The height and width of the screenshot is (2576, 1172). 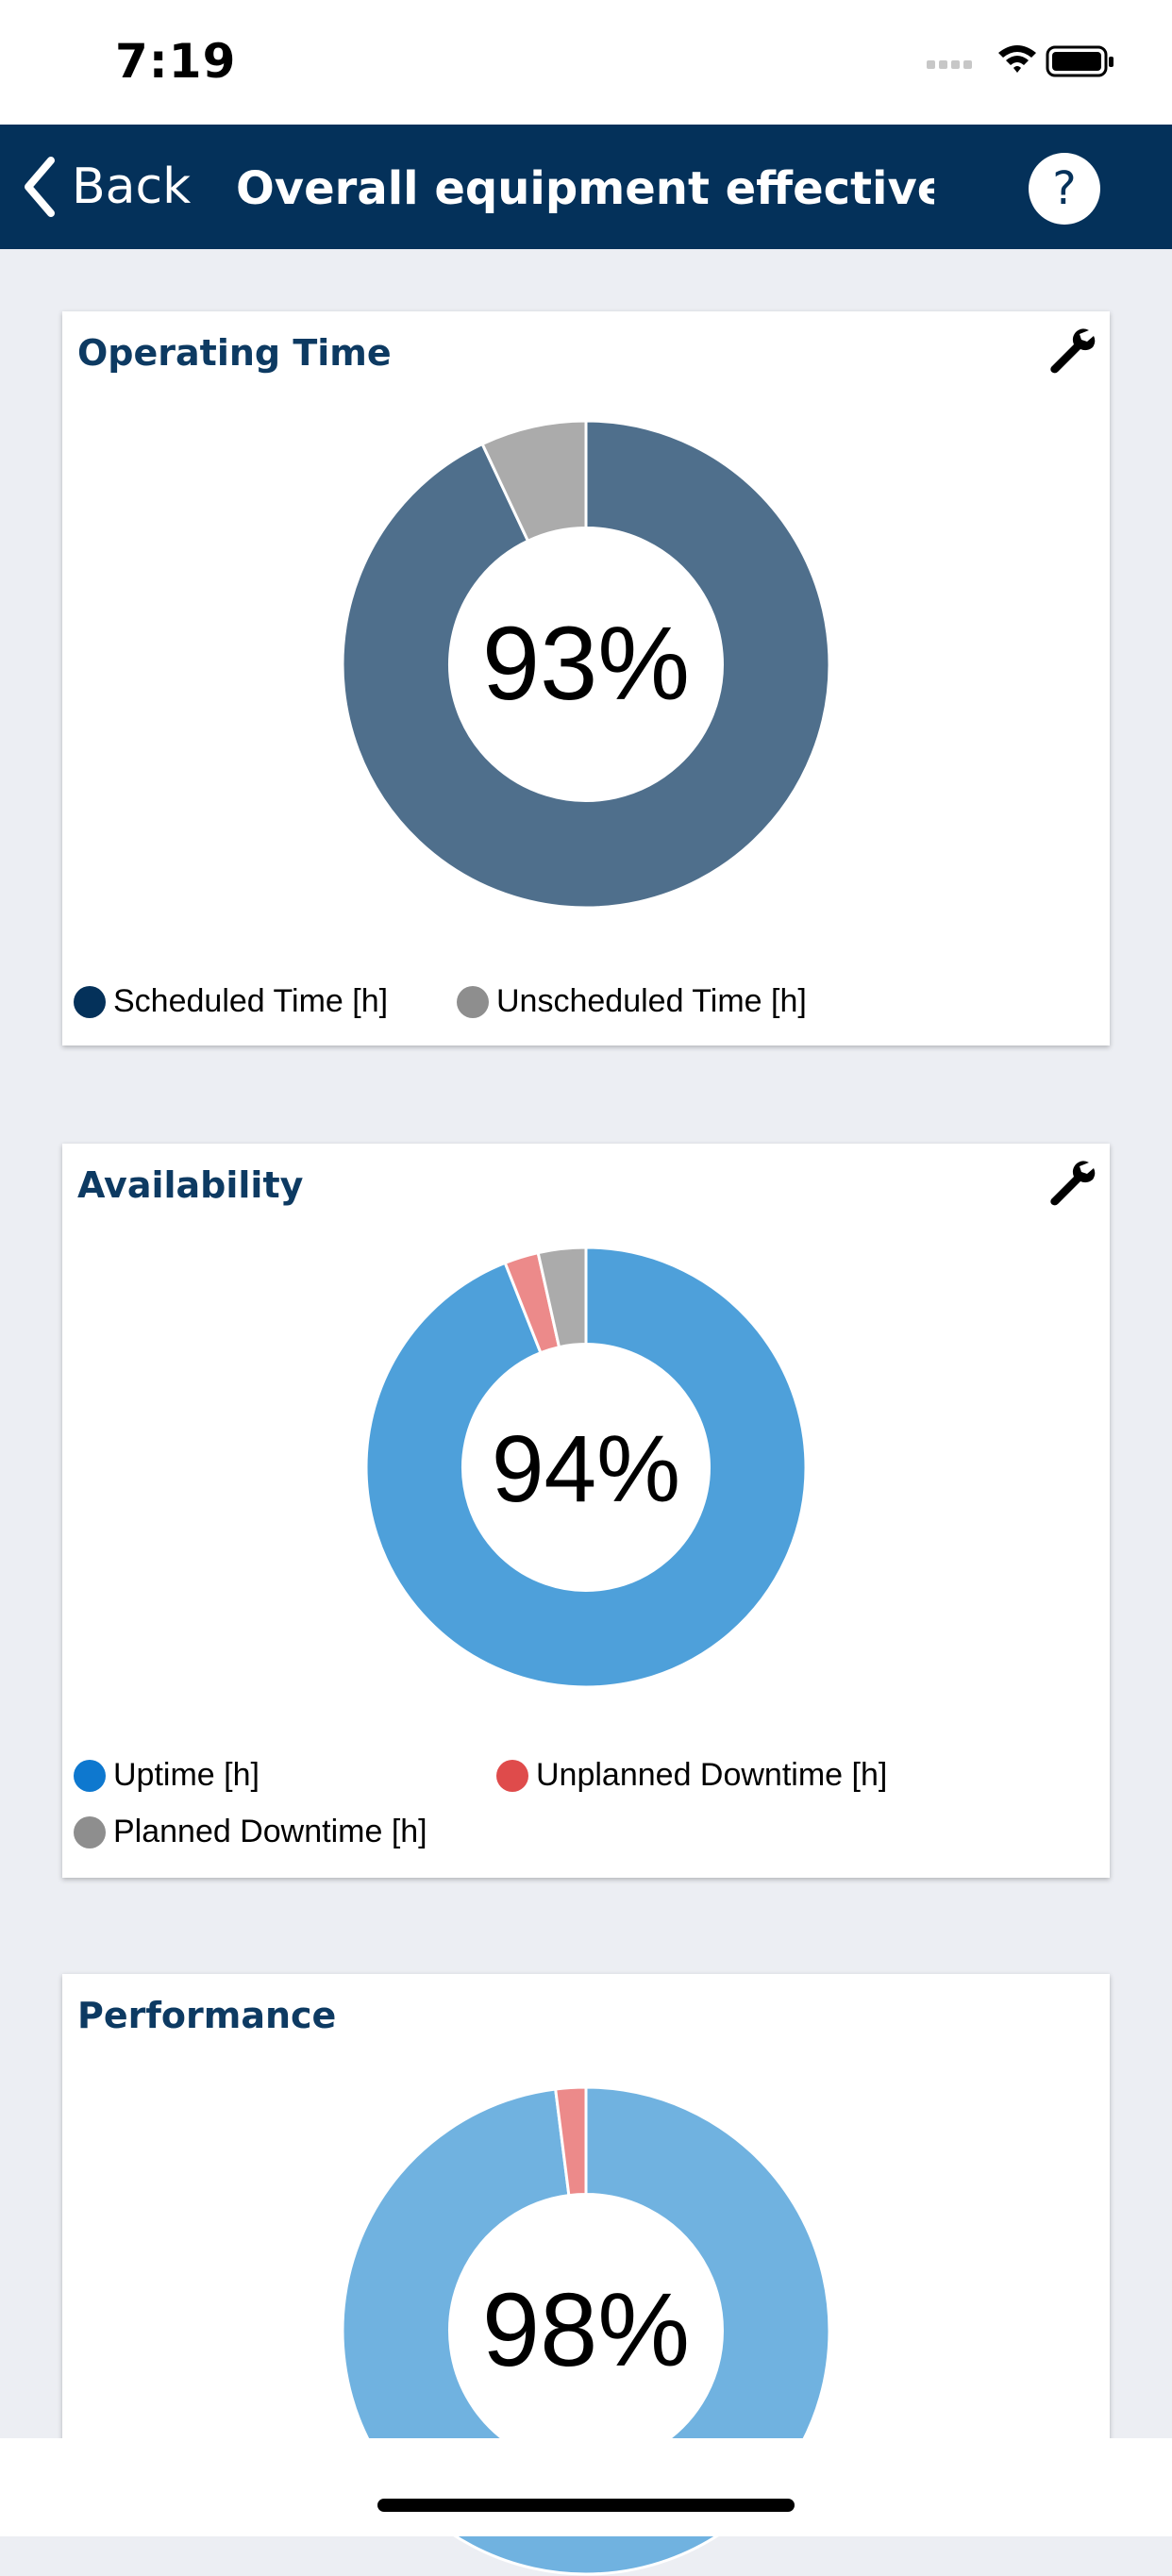 What do you see at coordinates (251, 1001) in the screenshot?
I see `legend-label: Scheduled Time [h]` at bounding box center [251, 1001].